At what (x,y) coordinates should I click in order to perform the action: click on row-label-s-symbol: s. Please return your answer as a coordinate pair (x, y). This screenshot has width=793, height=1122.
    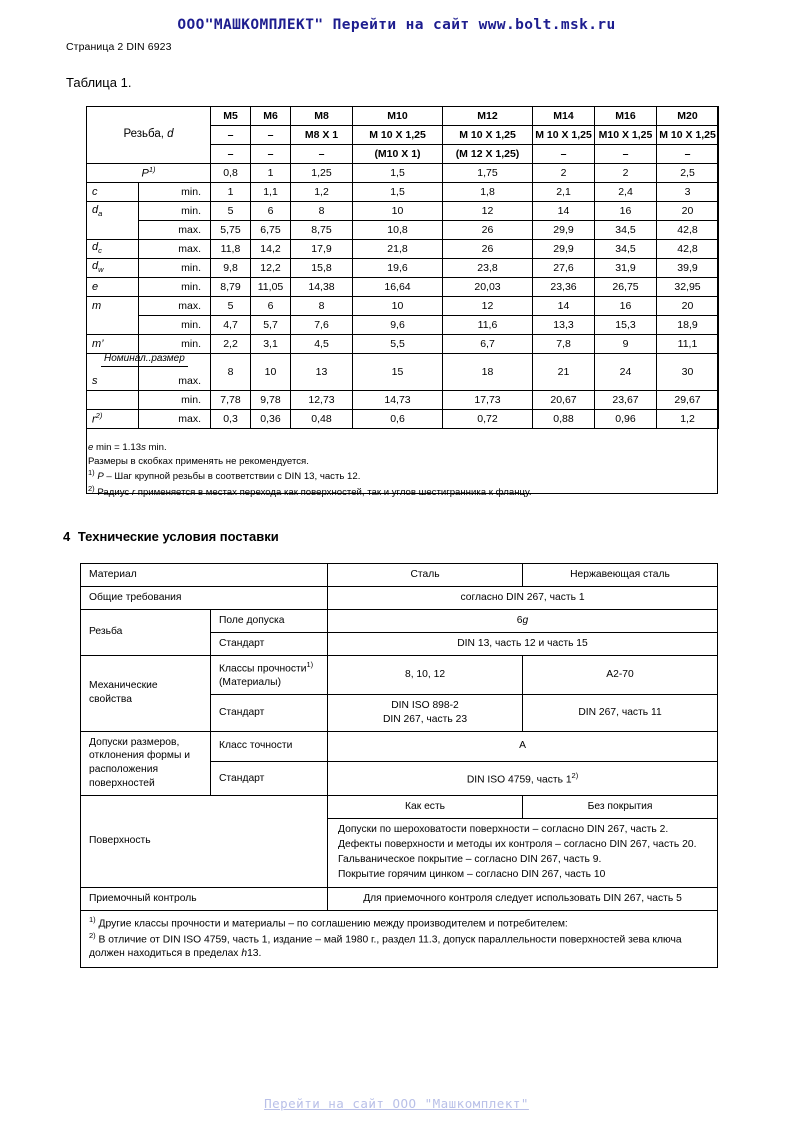
    Looking at the image, I should click on (112, 381).